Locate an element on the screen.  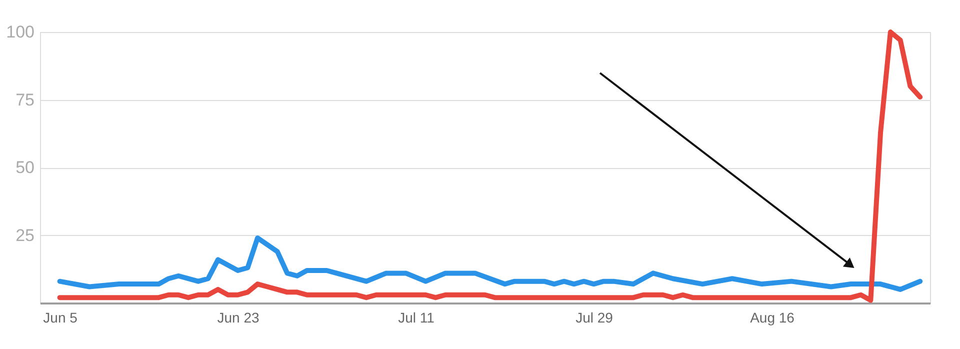
x-tick-label: Jul 29 is located at coordinates (595, 318).